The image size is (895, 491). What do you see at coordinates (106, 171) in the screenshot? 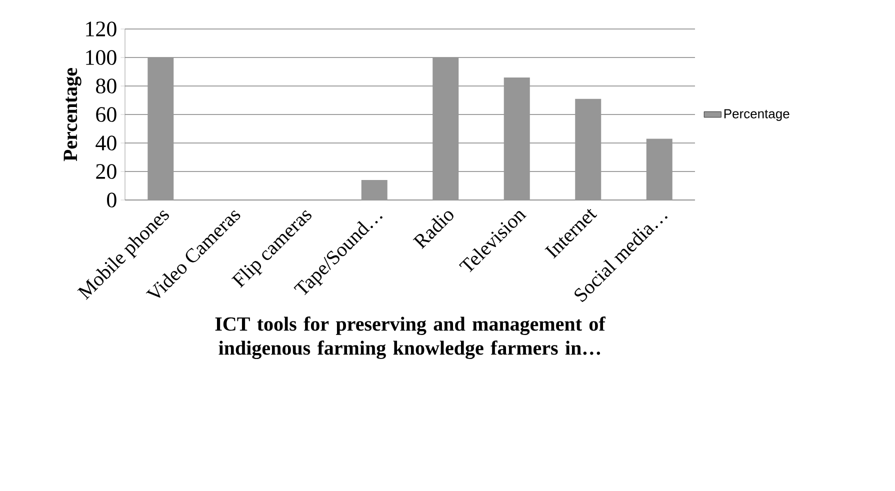
I see `y-tick-label: 20` at bounding box center [106, 171].